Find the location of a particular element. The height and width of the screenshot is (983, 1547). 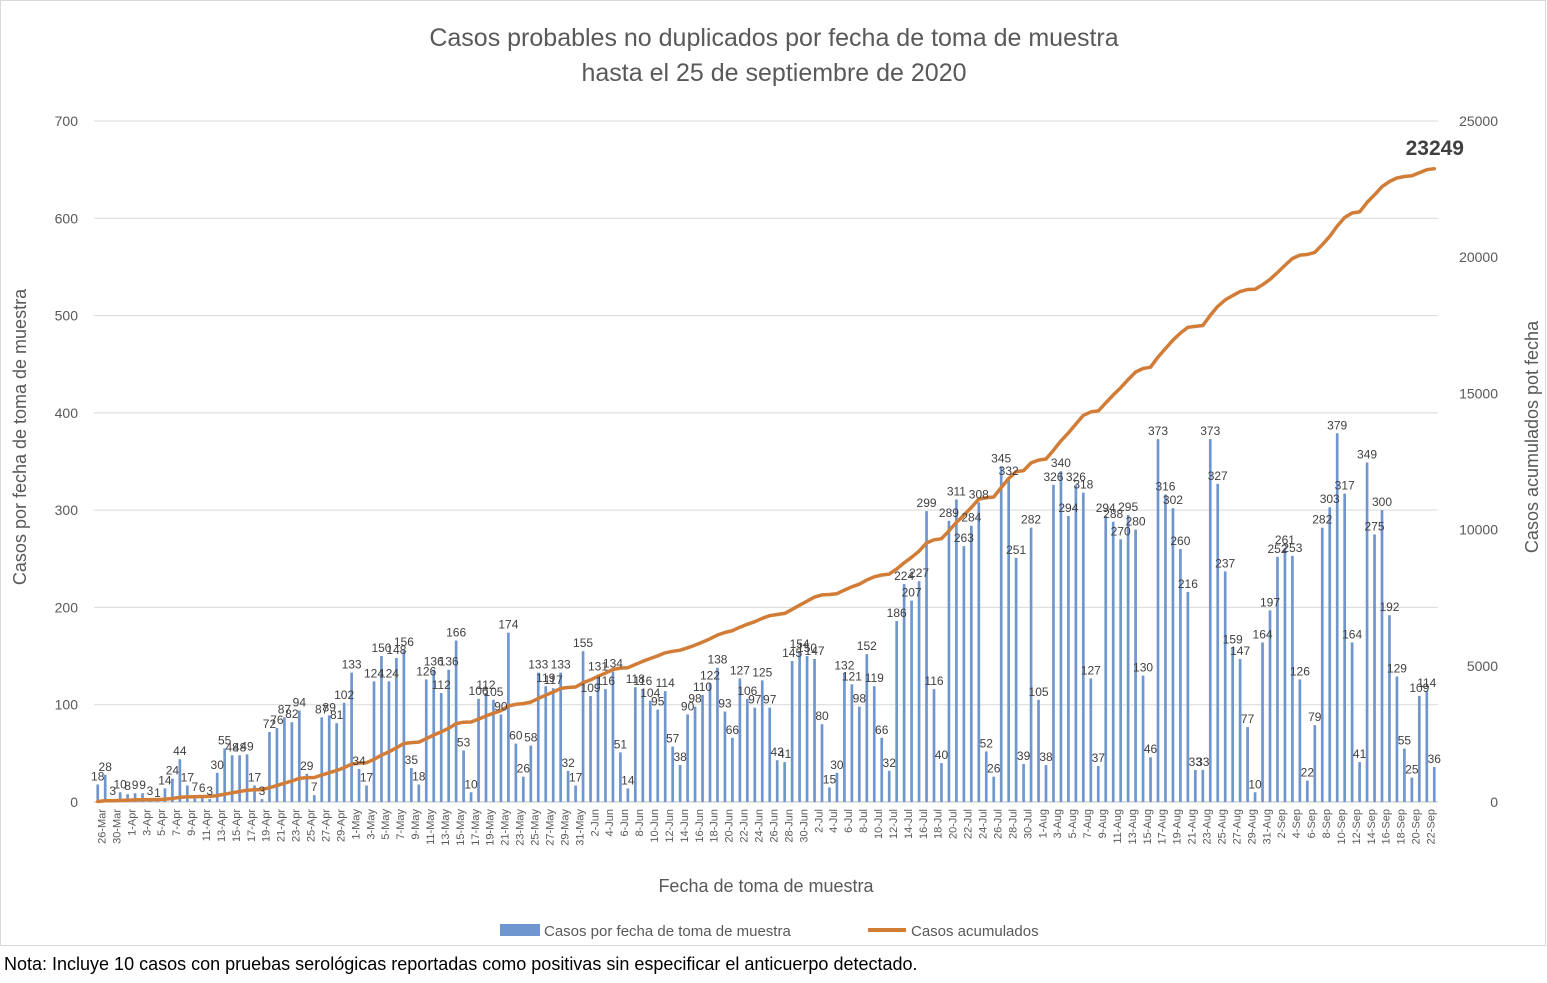

legend-bar-swatch is located at coordinates (520, 930).